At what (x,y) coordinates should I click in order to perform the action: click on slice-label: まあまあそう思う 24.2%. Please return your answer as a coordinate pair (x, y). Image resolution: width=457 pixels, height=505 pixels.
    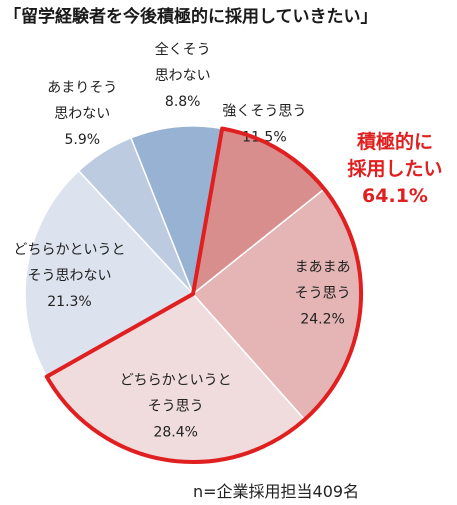
    Looking at the image, I should click on (323, 294).